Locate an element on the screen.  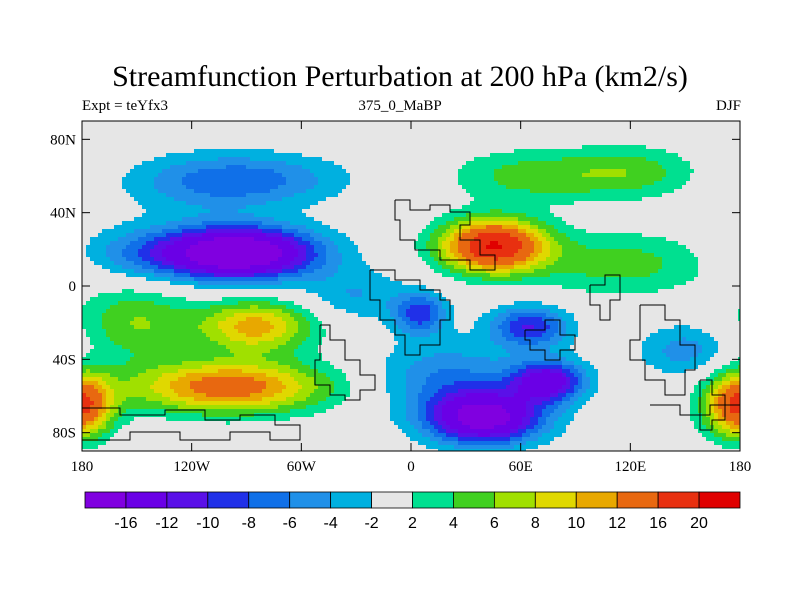
chart-subtitle-left: Expt = teYfx3 is located at coordinates (125, 106).